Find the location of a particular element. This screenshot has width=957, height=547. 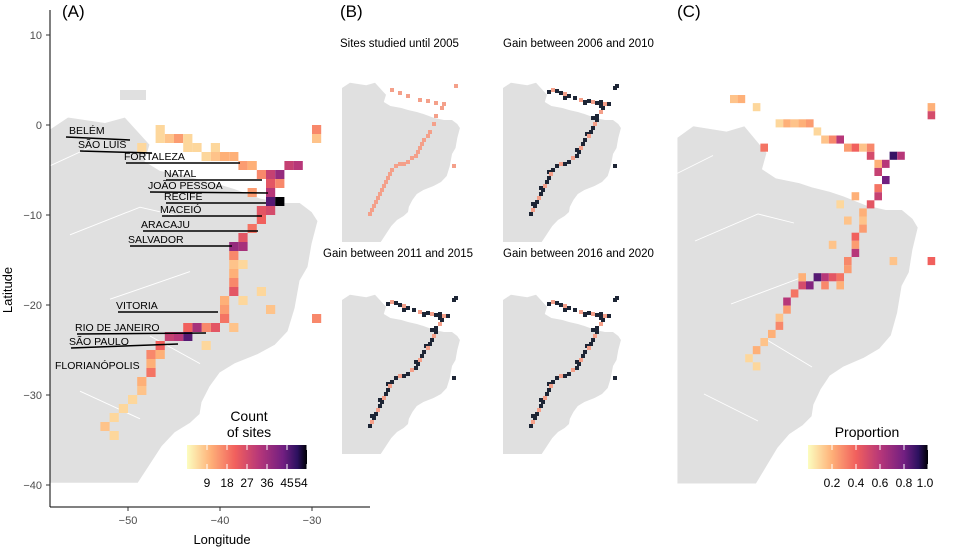

x-tick-label: −30 is located at coordinates (312, 521).